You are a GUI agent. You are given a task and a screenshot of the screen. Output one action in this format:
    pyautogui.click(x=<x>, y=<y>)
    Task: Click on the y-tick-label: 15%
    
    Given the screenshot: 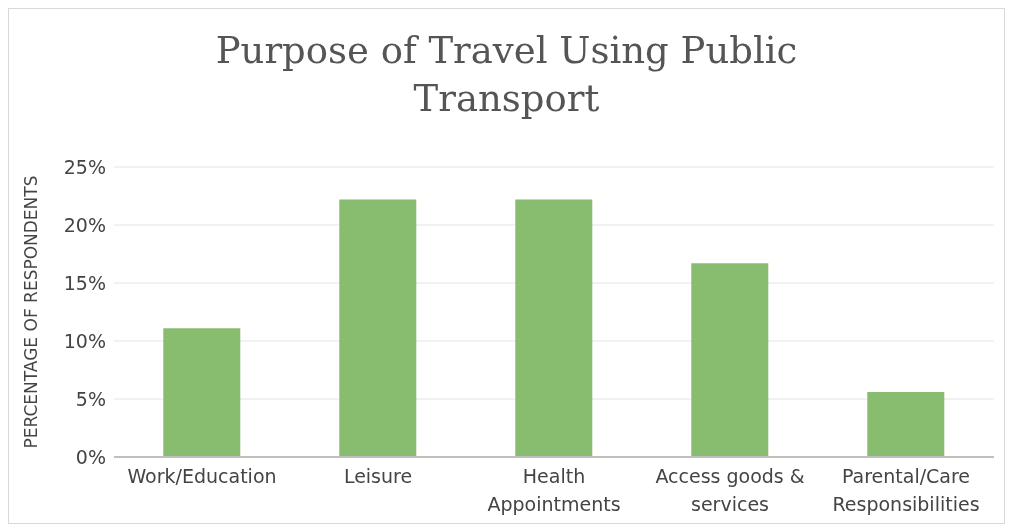 What is the action you would take?
    pyautogui.click(x=84, y=282)
    